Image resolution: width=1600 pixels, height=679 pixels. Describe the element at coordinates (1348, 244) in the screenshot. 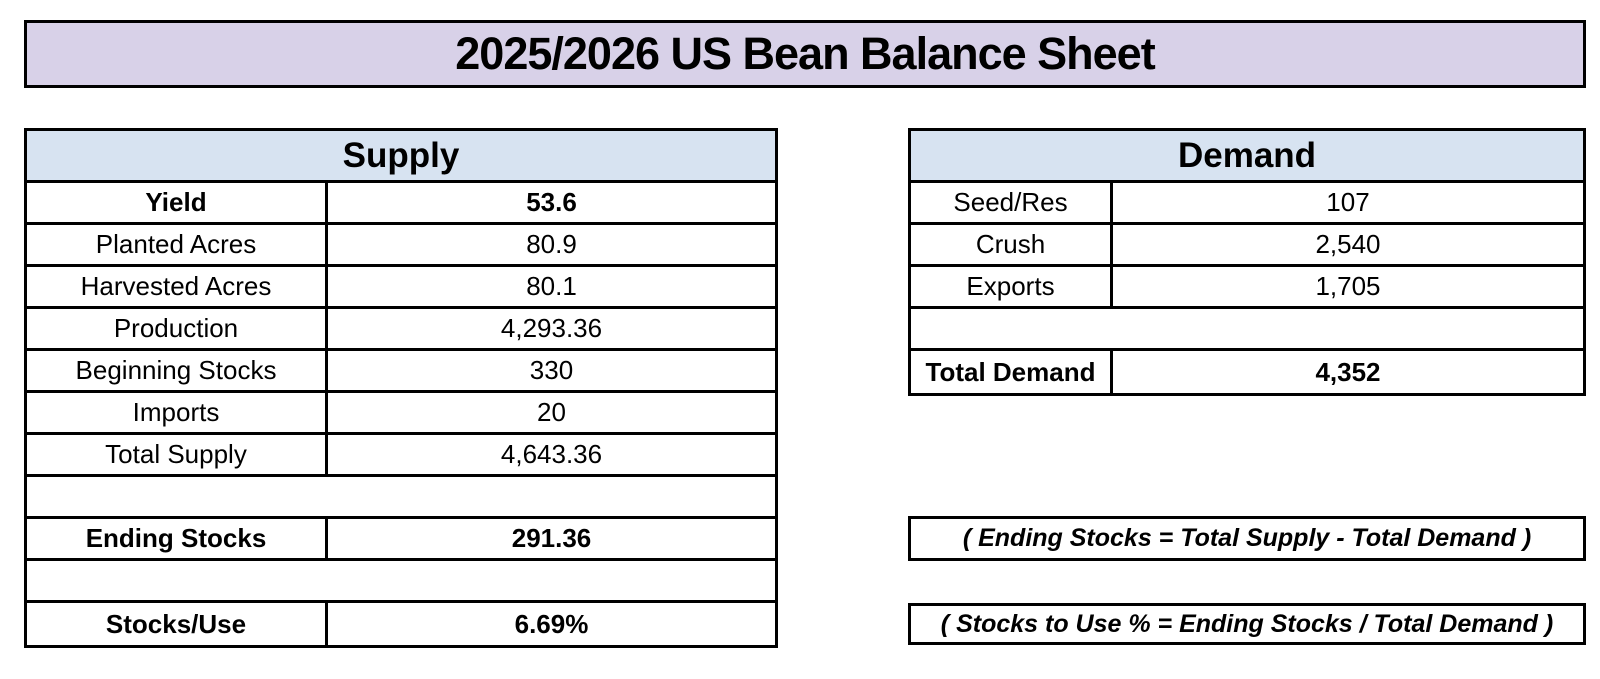

I see `demand-crush-value: 2,540` at that location.